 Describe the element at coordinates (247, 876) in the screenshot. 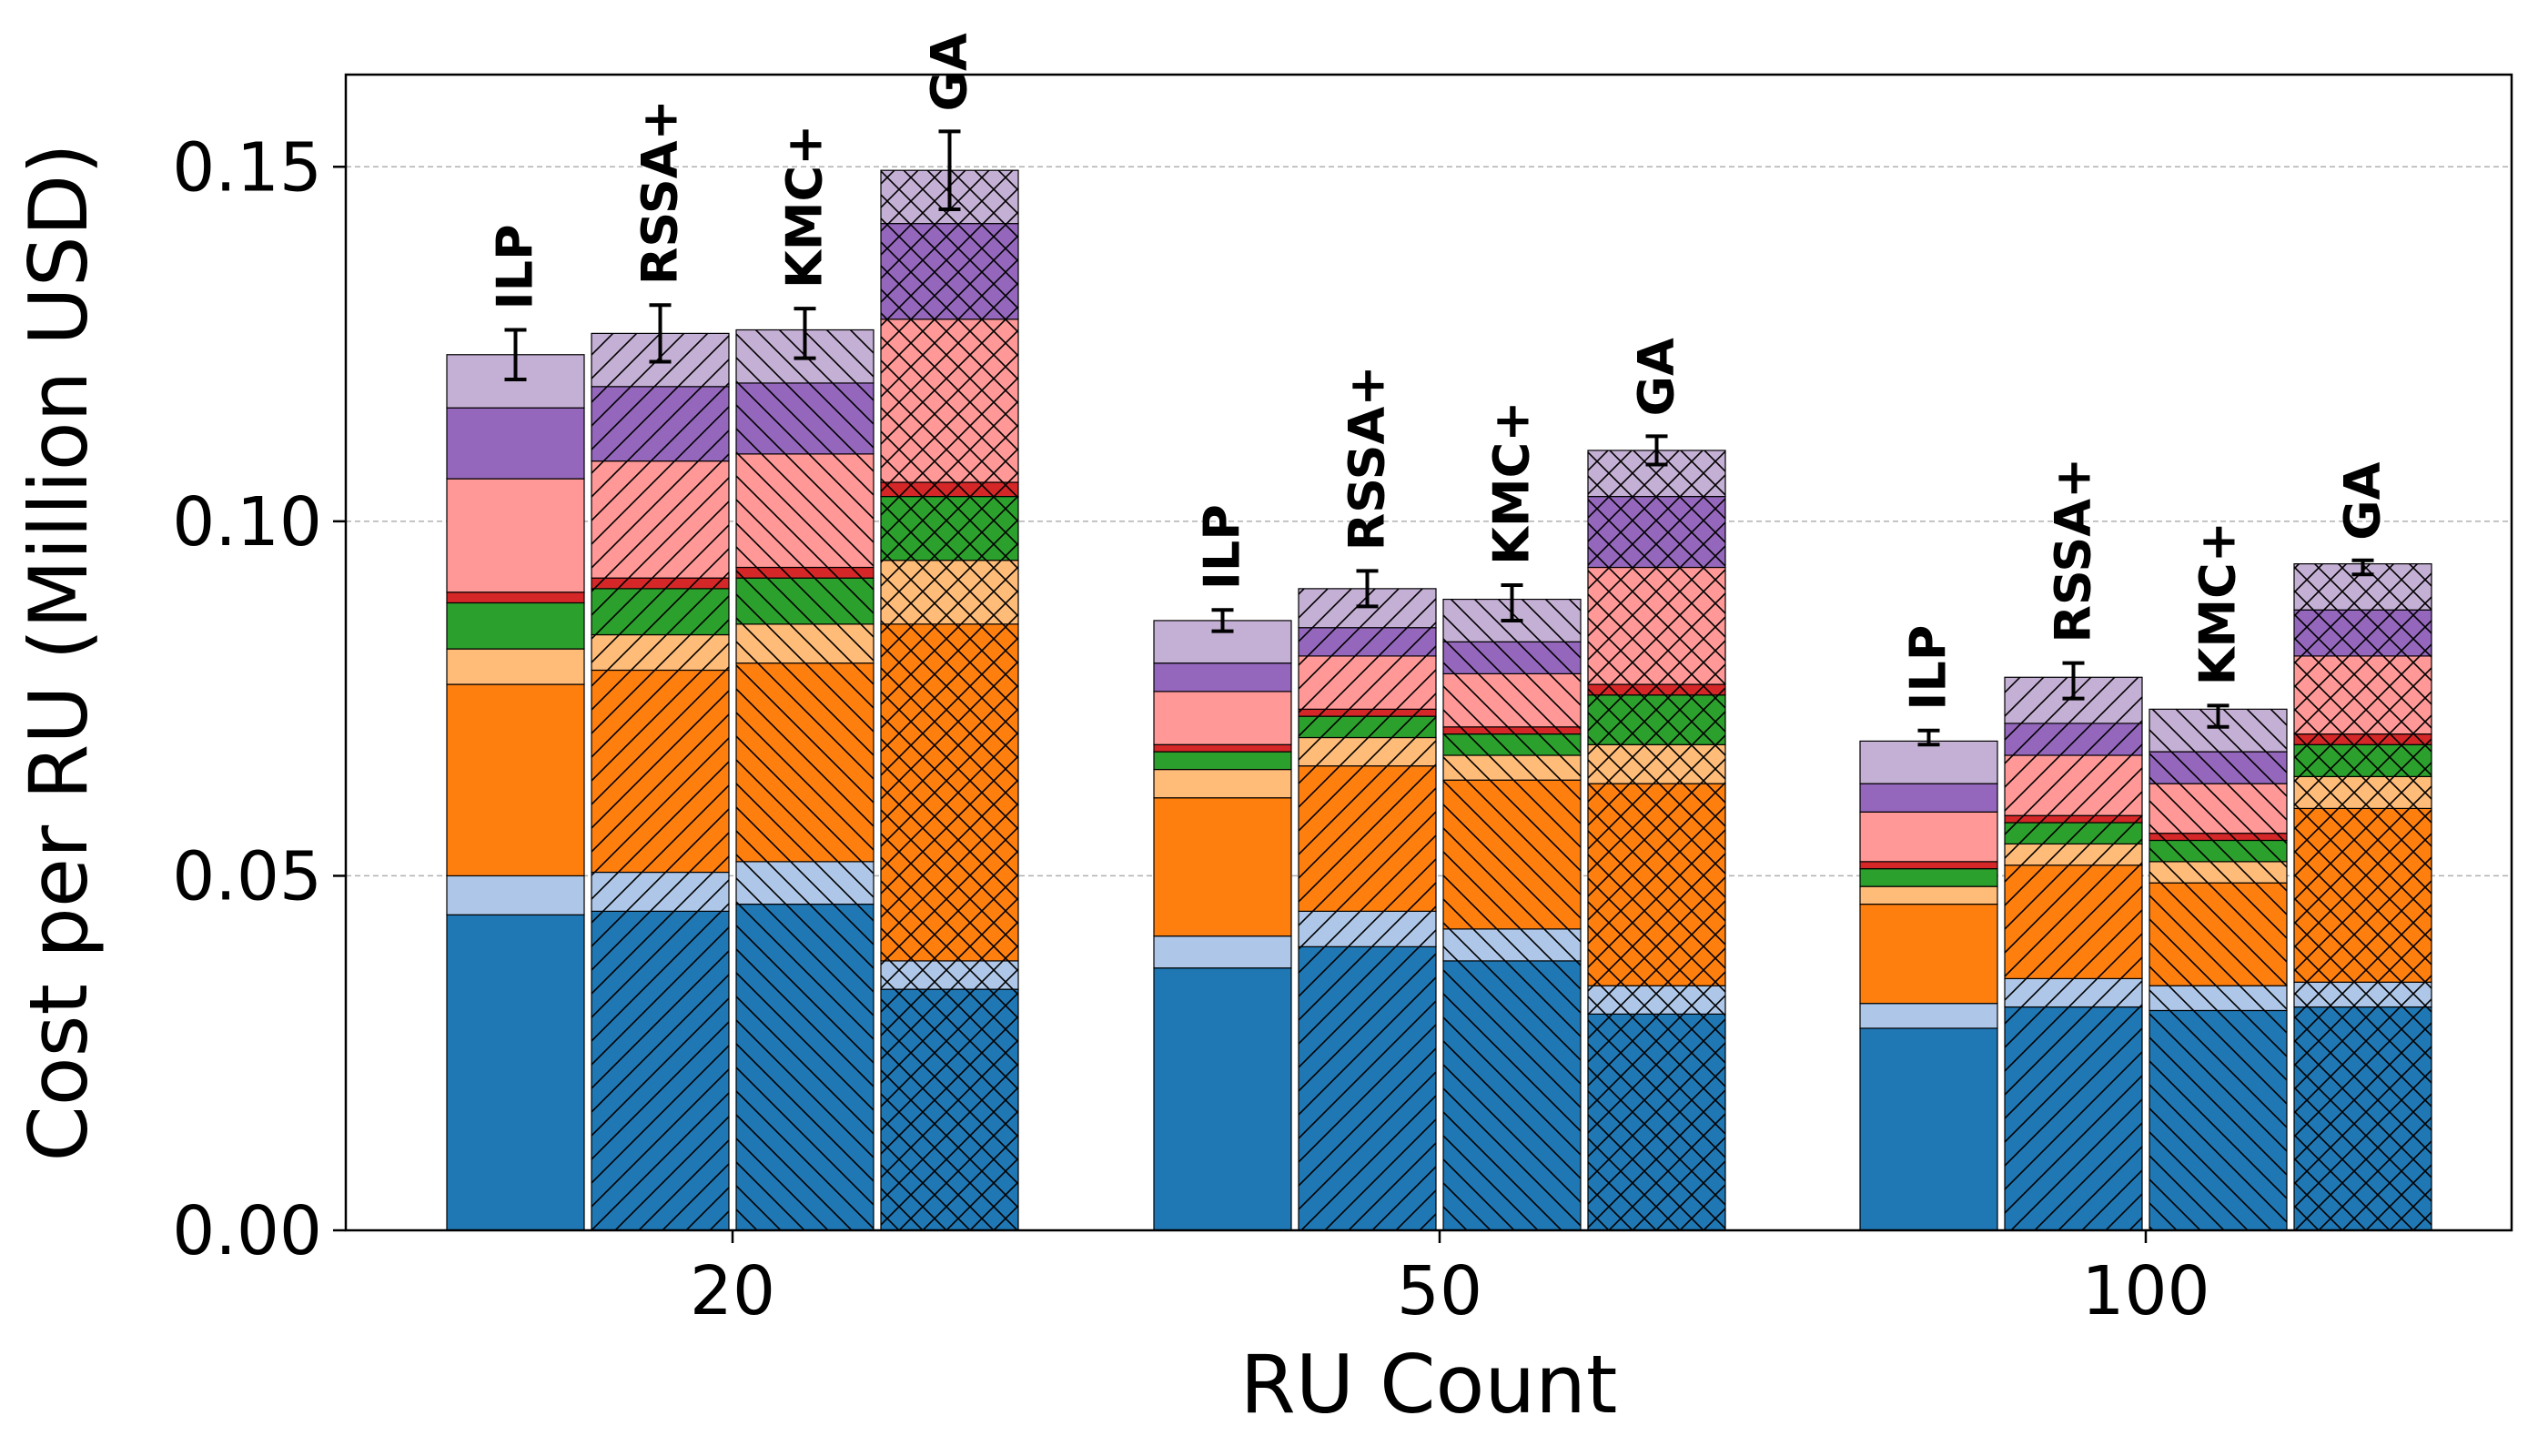

I see `y-tick-label: 0.05` at that location.